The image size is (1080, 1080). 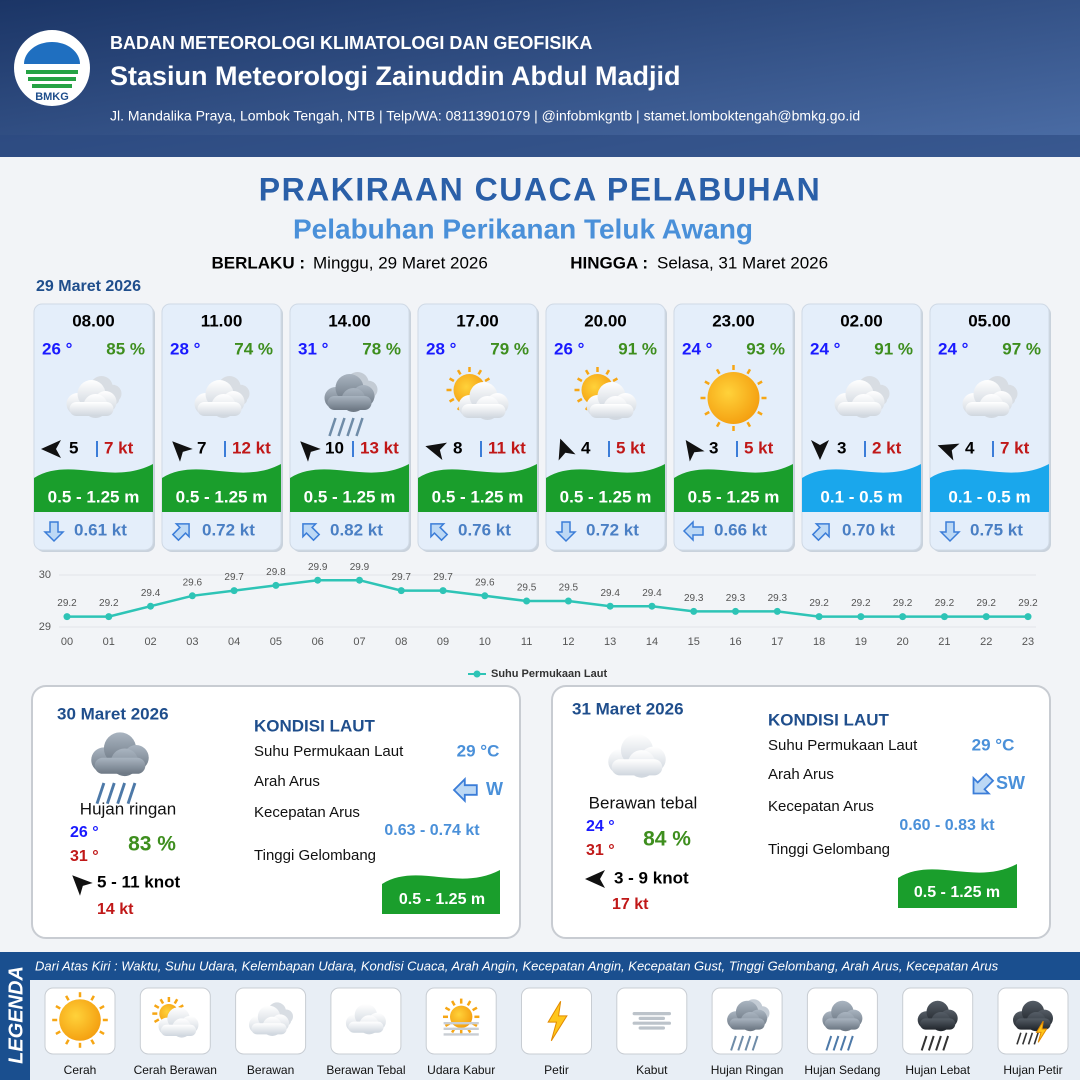 What do you see at coordinates (329, 751) in the screenshot?
I see `day-row-label: Suhu Permukaan Laut` at bounding box center [329, 751].